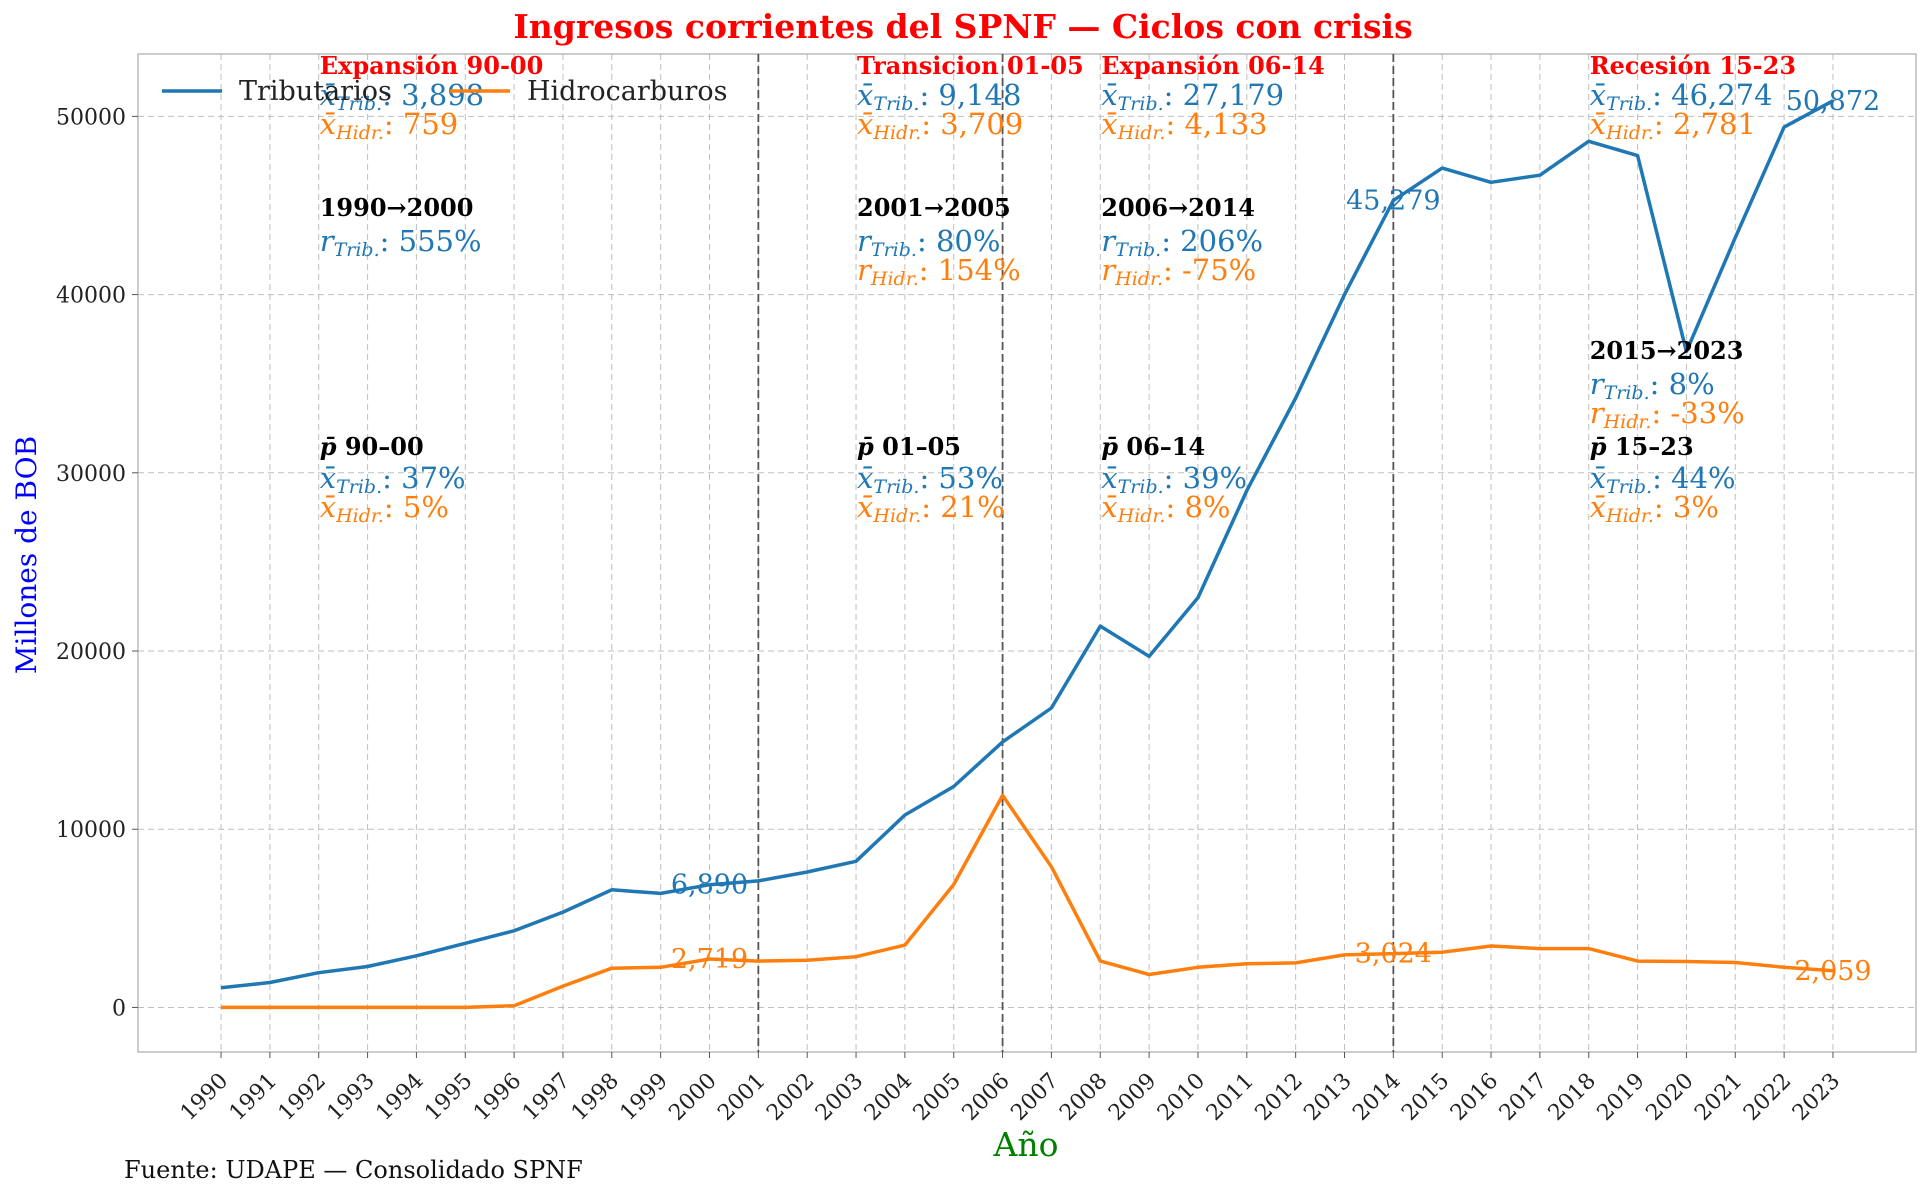 This screenshot has width=1926, height=1197. I want to click on point-label: 2,059, so click(1832, 971).